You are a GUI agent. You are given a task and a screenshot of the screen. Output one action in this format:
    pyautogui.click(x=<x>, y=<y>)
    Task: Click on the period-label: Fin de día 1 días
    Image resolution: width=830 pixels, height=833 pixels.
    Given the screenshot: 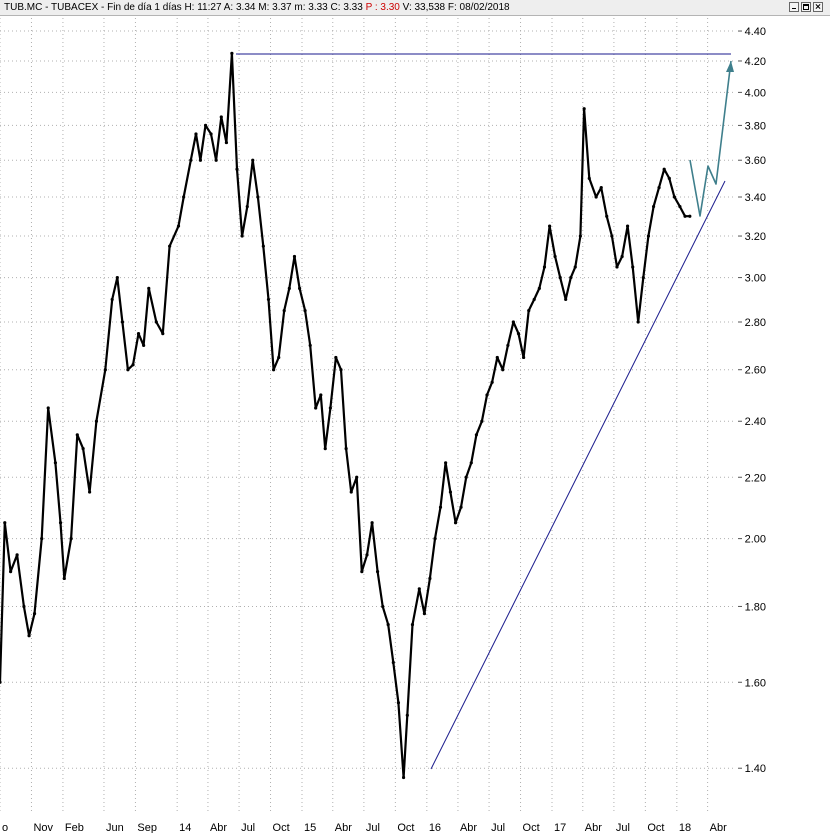 What is the action you would take?
    pyautogui.click(x=144, y=7)
    